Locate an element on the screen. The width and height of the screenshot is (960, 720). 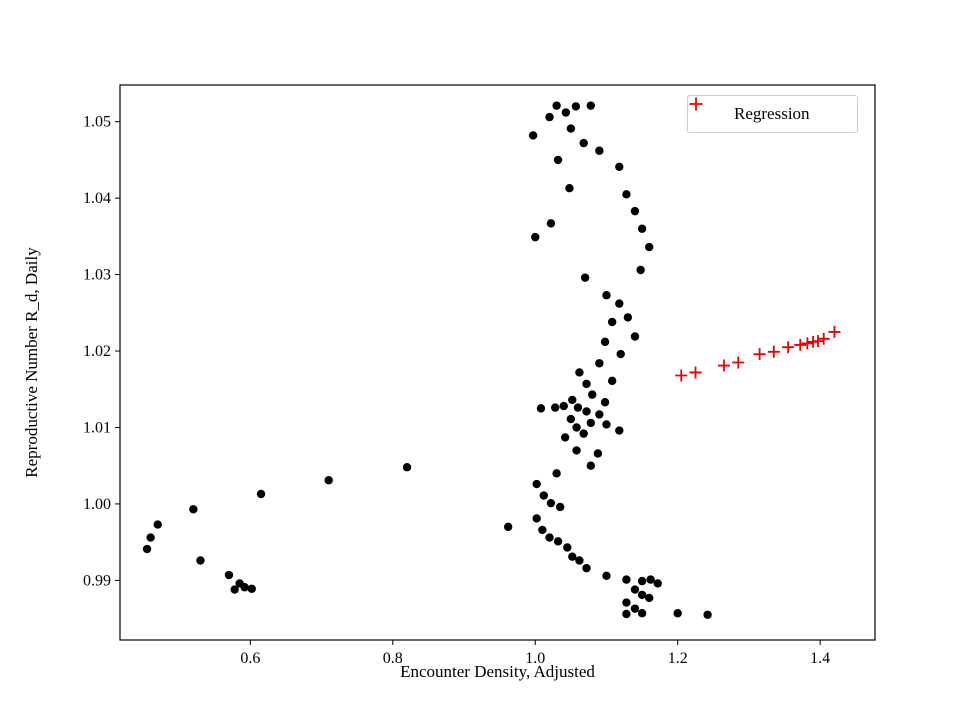
x-tick-label: 1.0 is located at coordinates (535, 658).